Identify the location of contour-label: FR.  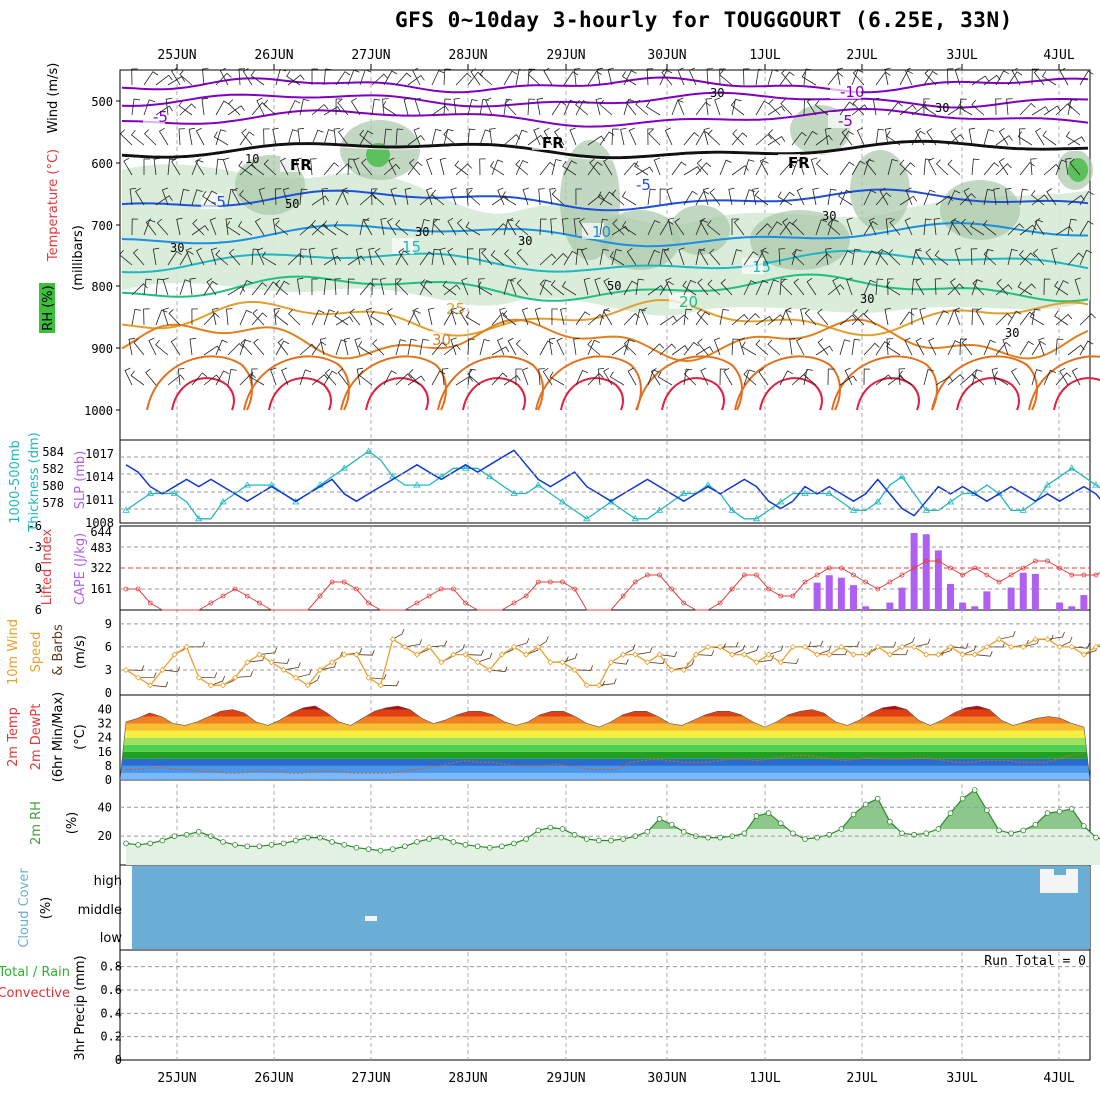
(799, 163).